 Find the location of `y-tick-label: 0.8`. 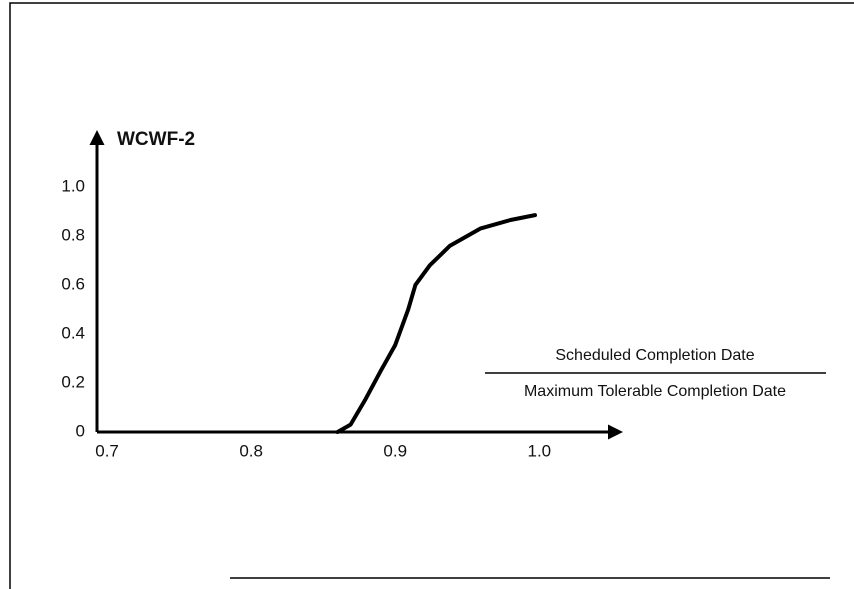

y-tick-label: 0.8 is located at coordinates (73, 234).